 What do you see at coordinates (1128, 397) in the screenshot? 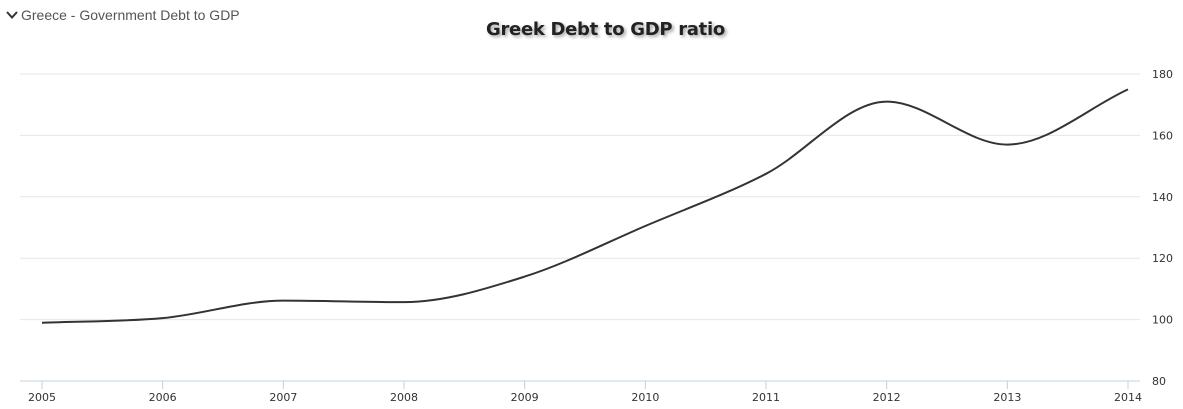
I see `x-tick-label: 2014` at bounding box center [1128, 397].